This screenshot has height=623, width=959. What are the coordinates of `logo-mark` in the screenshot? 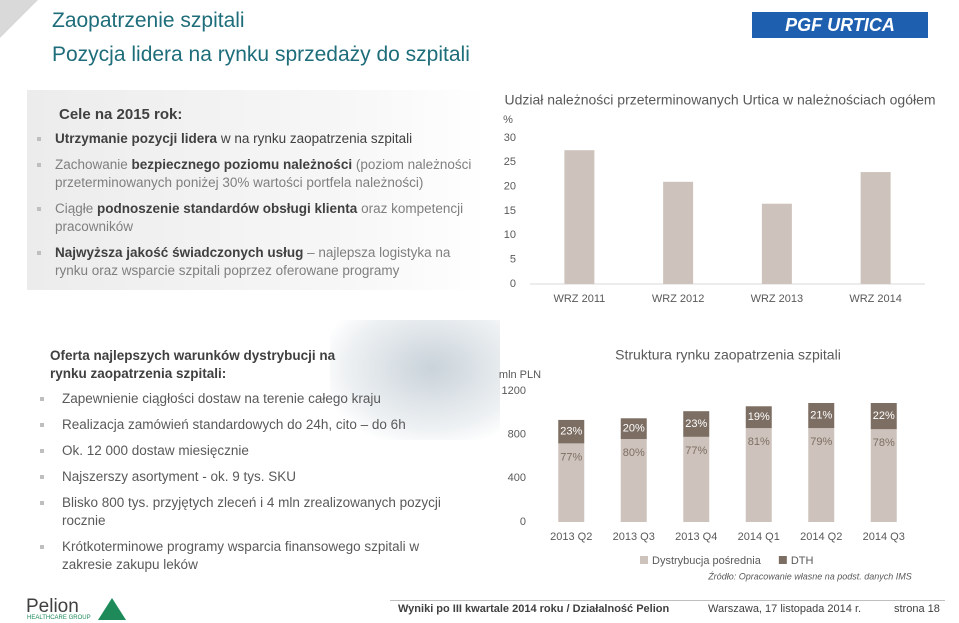 It's located at (112, 609).